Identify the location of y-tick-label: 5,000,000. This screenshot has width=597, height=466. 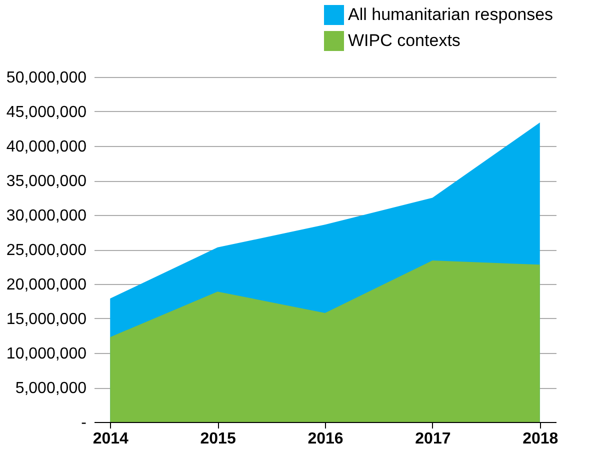
(51, 388).